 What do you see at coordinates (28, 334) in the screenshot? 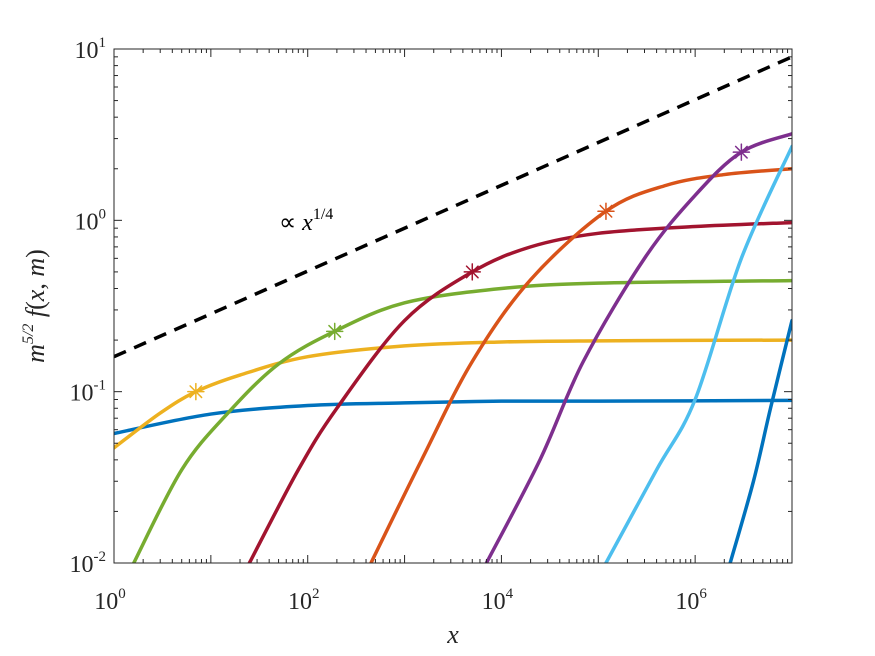
I see `y-axis-label-exp: 5/2` at bounding box center [28, 334].